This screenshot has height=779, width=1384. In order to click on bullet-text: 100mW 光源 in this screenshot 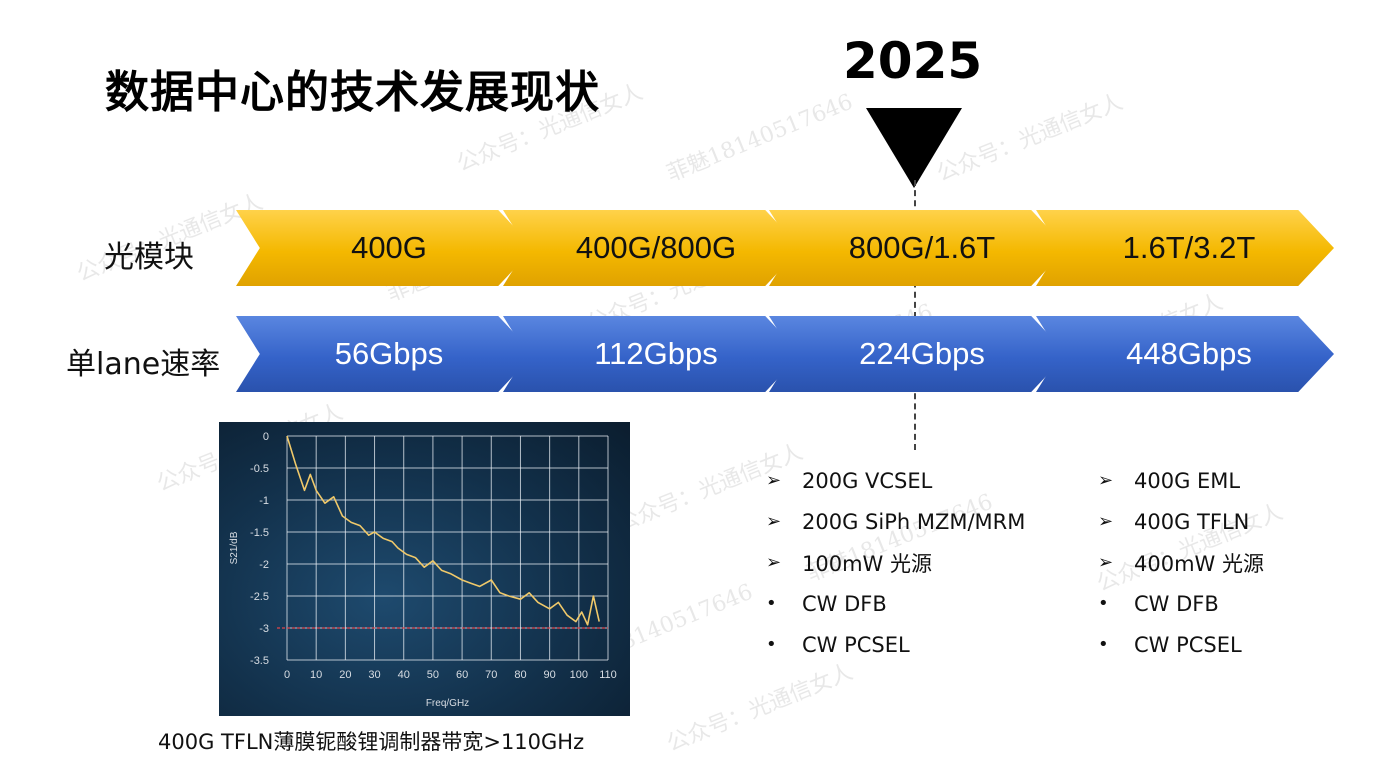, I will do `click(867, 563)`.